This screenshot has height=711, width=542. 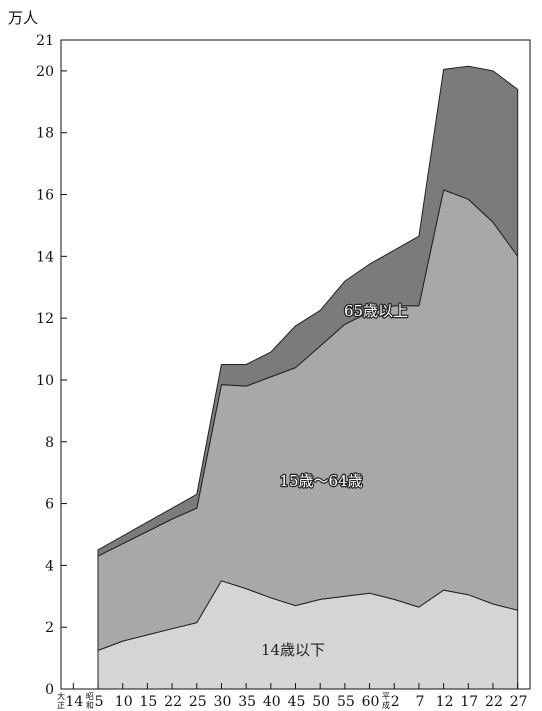 What do you see at coordinates (49, 566) in the screenshot?
I see `y-tick-label: 4` at bounding box center [49, 566].